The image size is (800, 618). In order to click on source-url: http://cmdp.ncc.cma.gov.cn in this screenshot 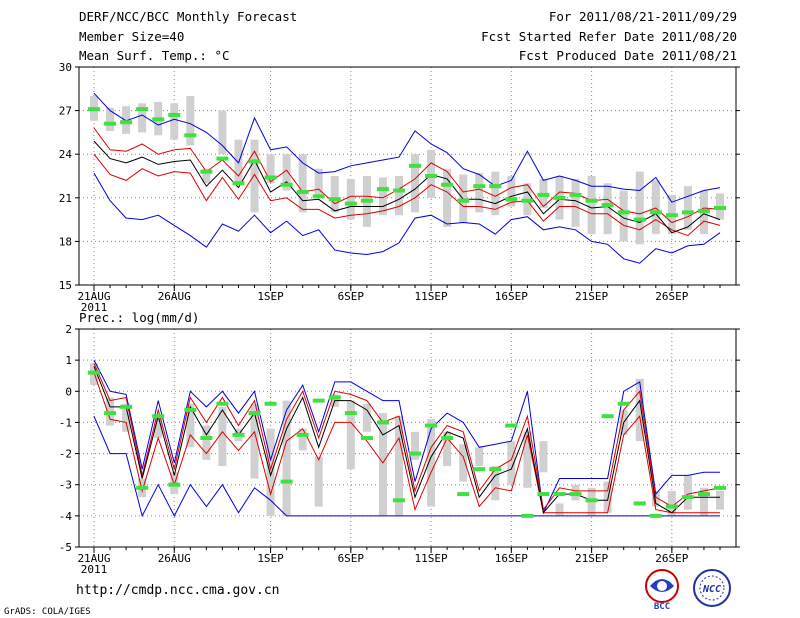, I will do `click(178, 590)`.